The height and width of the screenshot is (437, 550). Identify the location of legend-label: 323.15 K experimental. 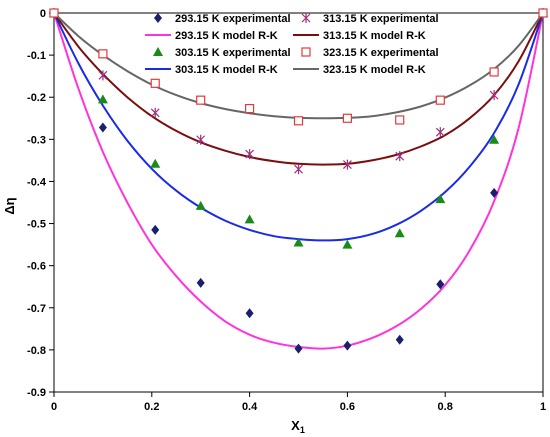
(381, 53).